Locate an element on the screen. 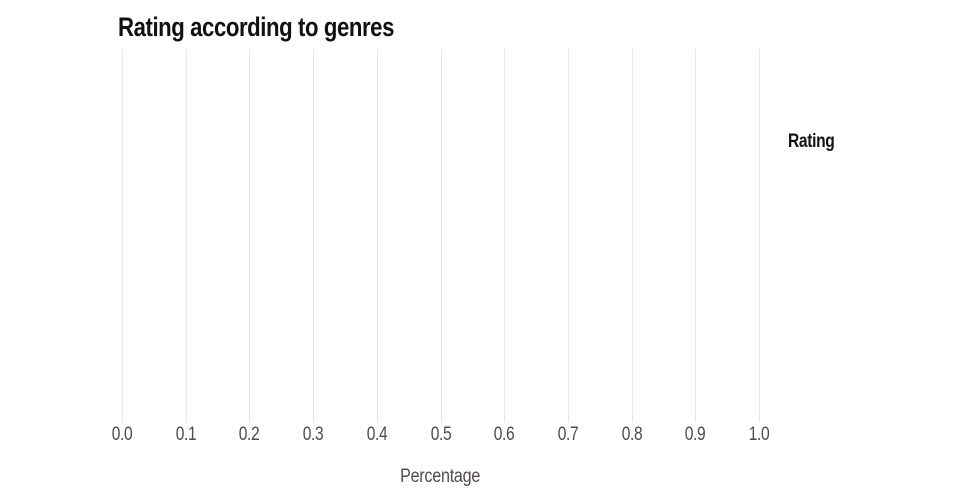  x-axis-tick-label: 0.7 is located at coordinates (568, 434).